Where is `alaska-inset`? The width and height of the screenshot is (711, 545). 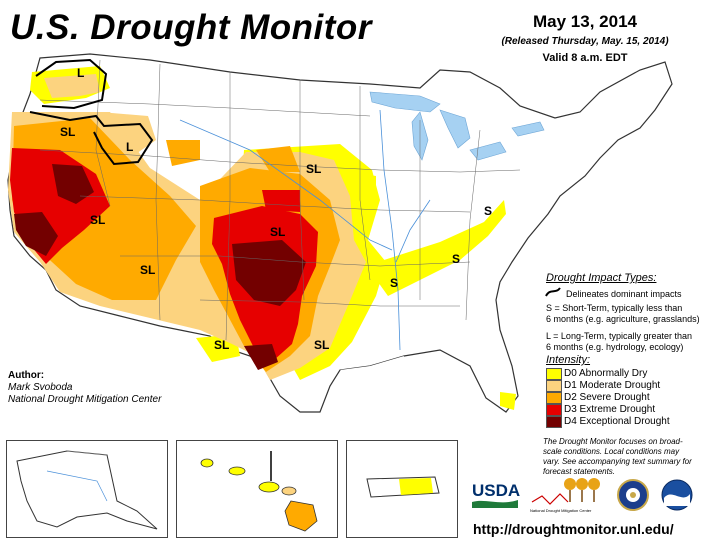 alaska-inset is located at coordinates (87, 489).